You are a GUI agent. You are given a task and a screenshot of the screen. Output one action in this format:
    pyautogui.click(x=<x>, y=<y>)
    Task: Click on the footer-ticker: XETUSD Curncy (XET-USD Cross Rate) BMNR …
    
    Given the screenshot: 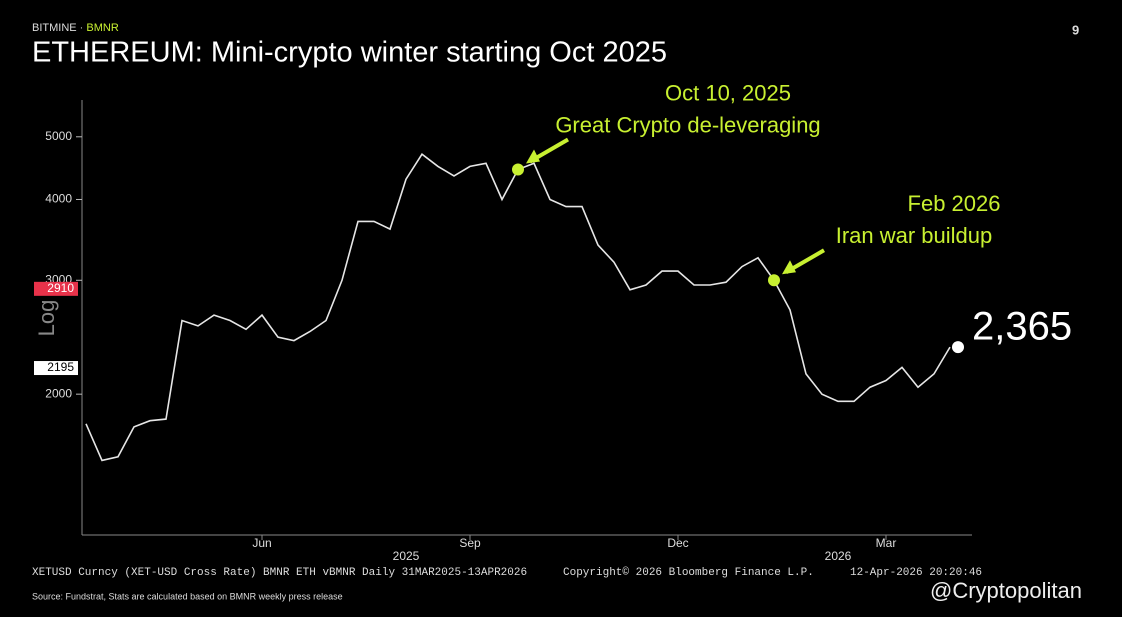 What is the action you would take?
    pyautogui.click(x=279, y=573)
    